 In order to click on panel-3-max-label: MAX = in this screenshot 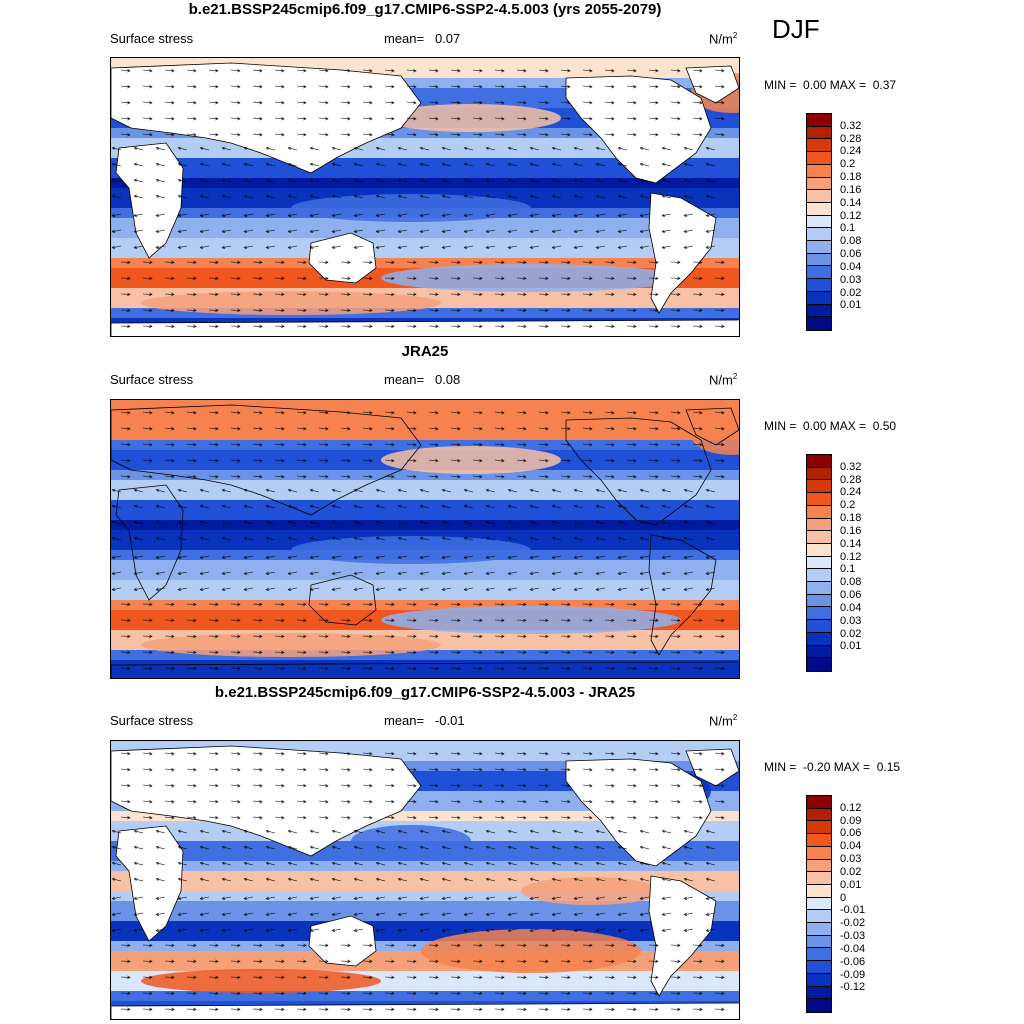, I will do `click(852, 767)`.